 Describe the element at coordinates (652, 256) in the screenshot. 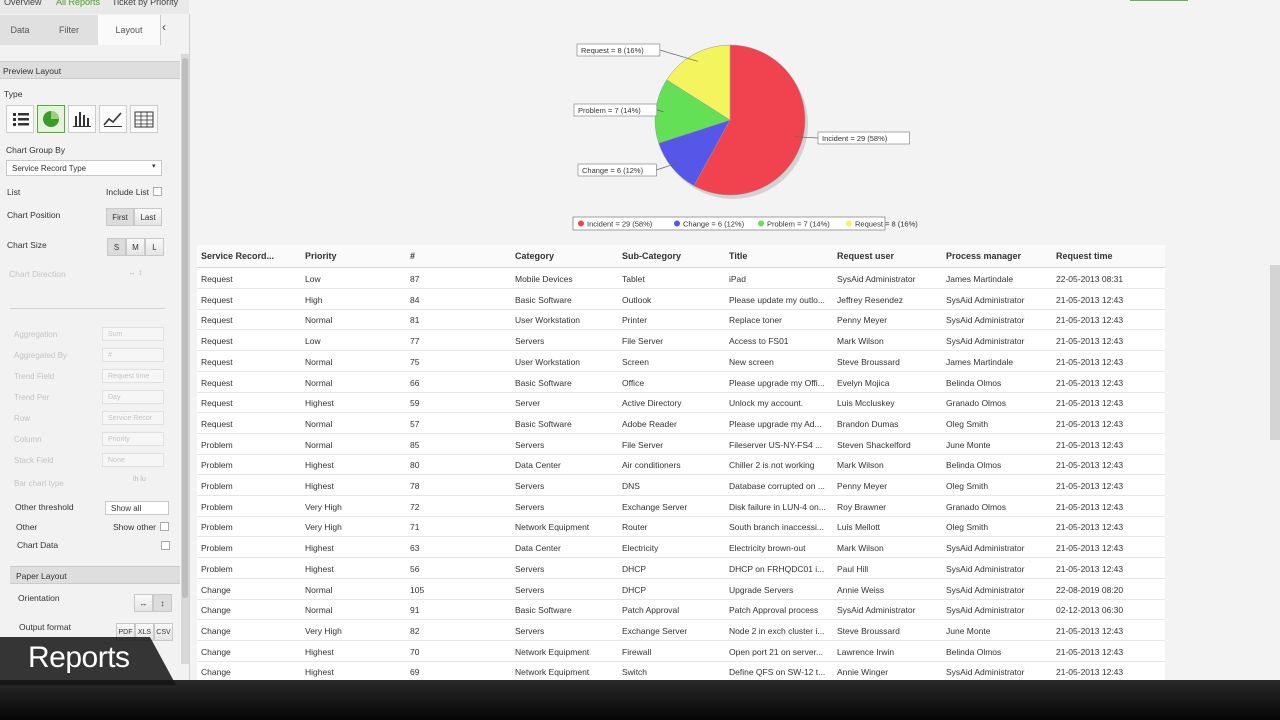

I see `column-header: Sub-Category` at that location.